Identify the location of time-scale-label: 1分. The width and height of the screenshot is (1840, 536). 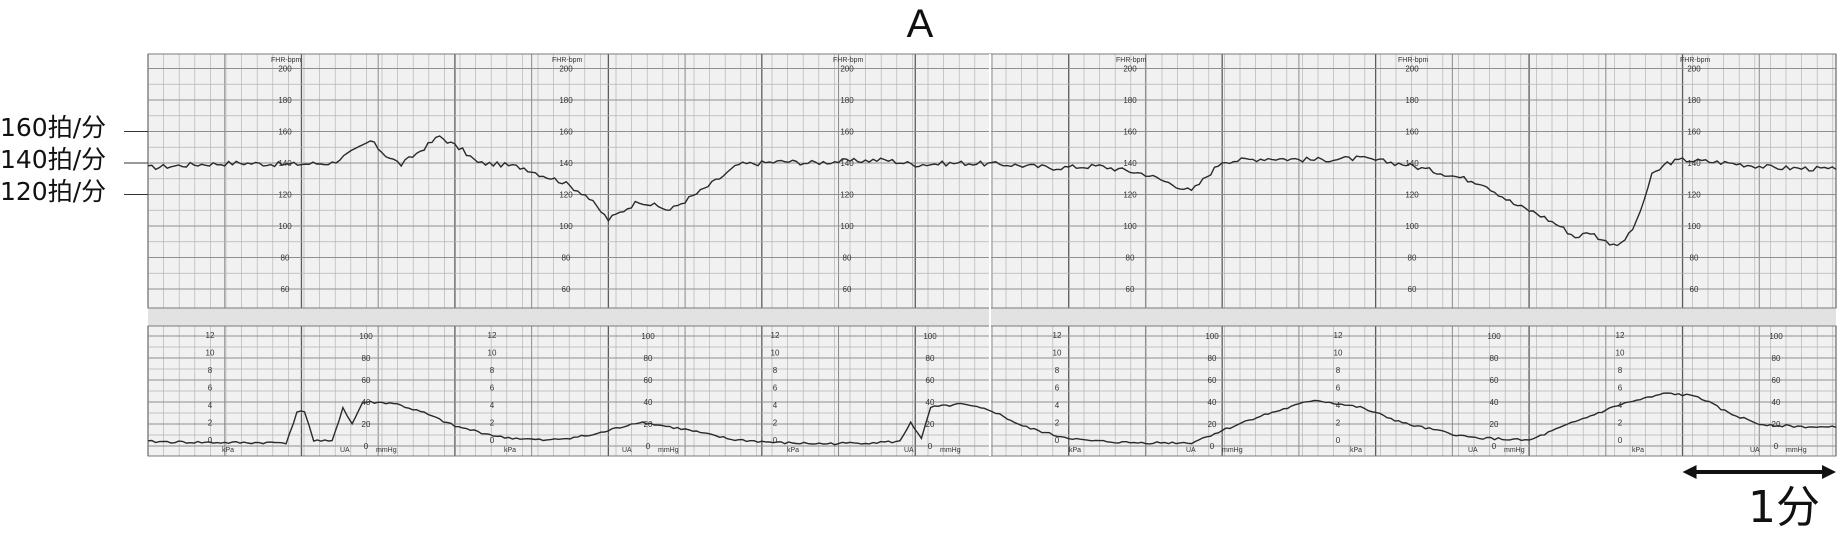
(1784, 507).